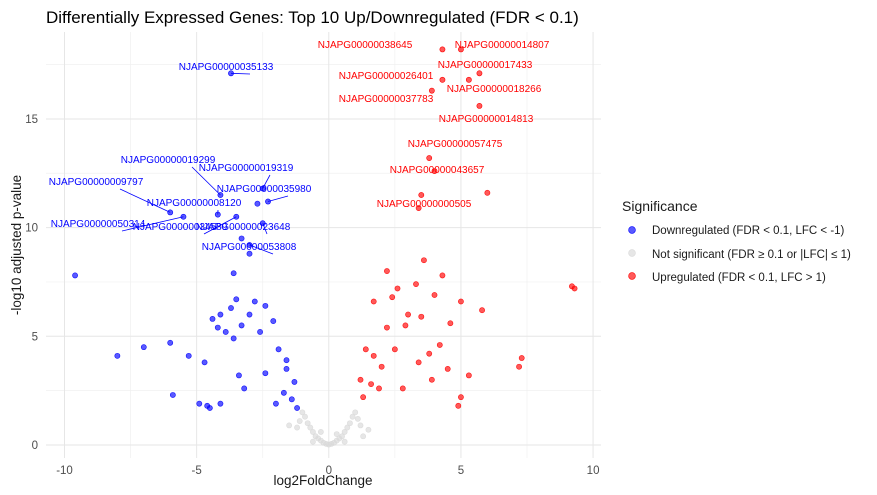 This screenshot has height=495, width=877. Describe the element at coordinates (386, 76) in the screenshot. I see `gene-label-up: NJAPG00000026401` at that location.